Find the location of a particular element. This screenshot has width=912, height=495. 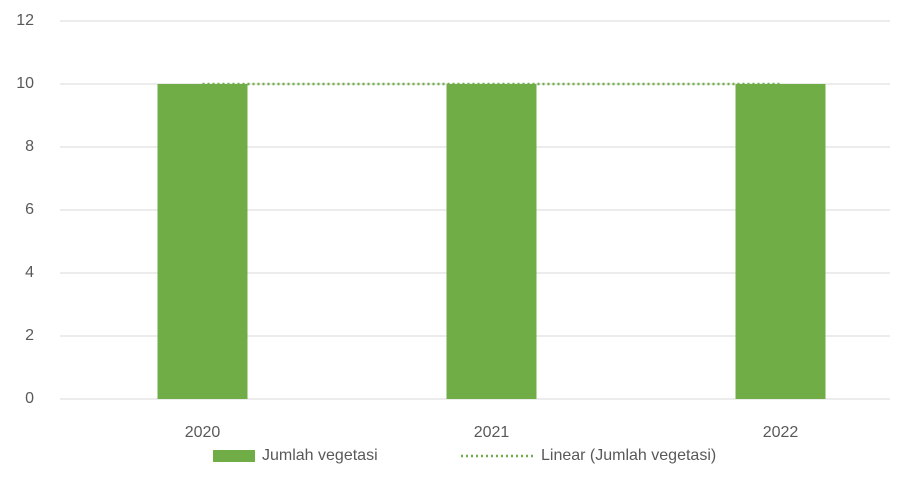

y-tick-label: 8 is located at coordinates (29, 146).